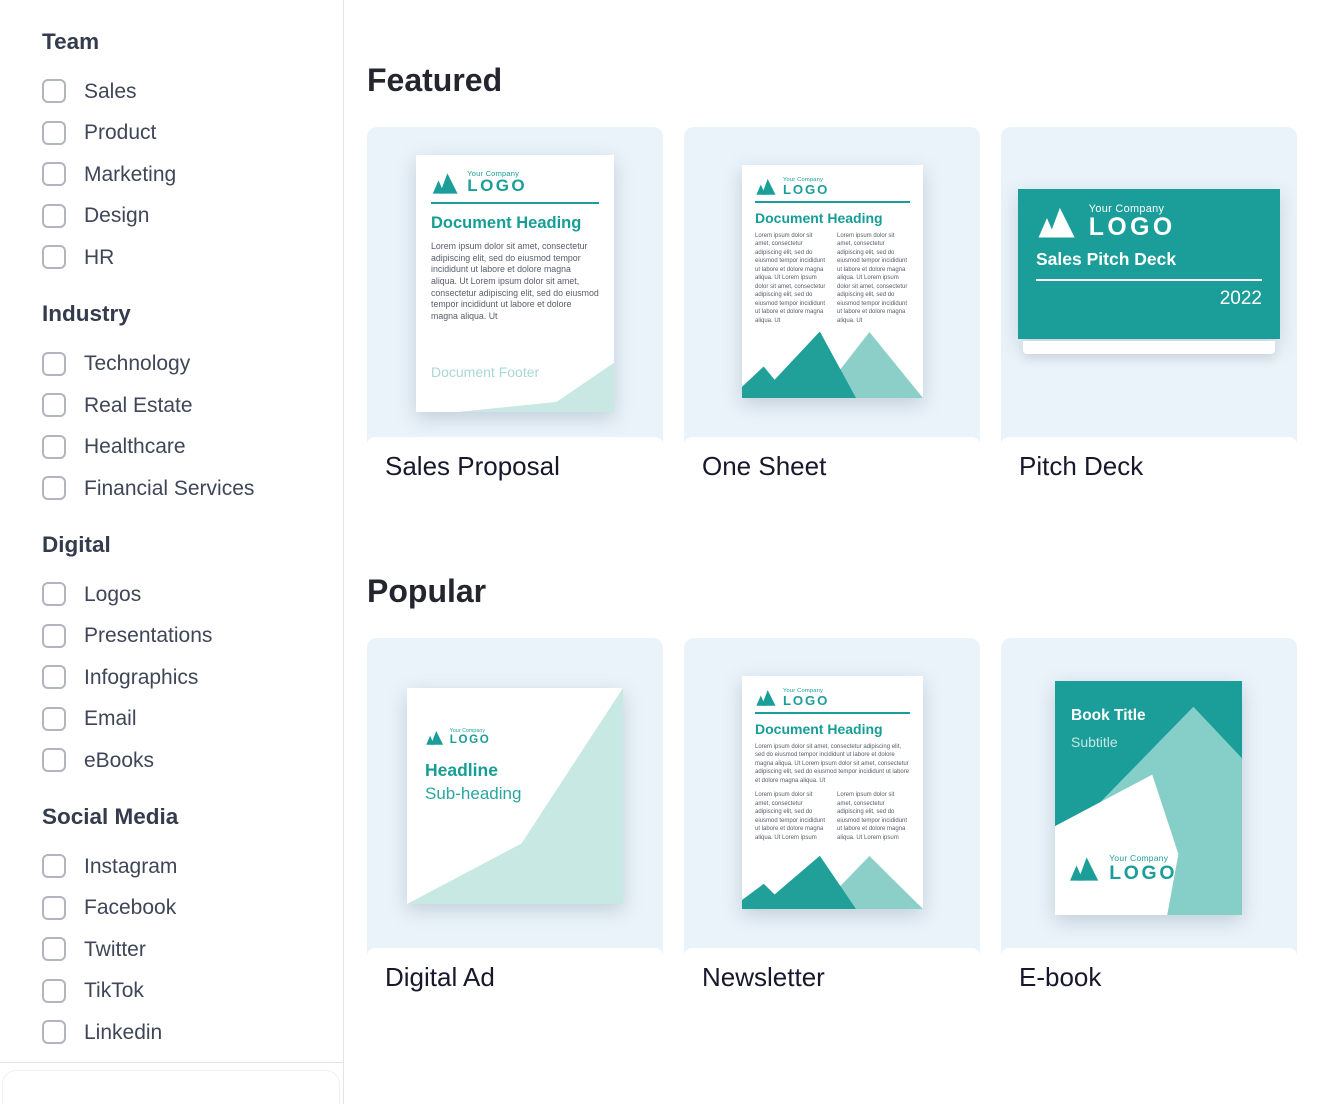  I want to click on filter-real-estate: Real Estate, so click(183, 405).